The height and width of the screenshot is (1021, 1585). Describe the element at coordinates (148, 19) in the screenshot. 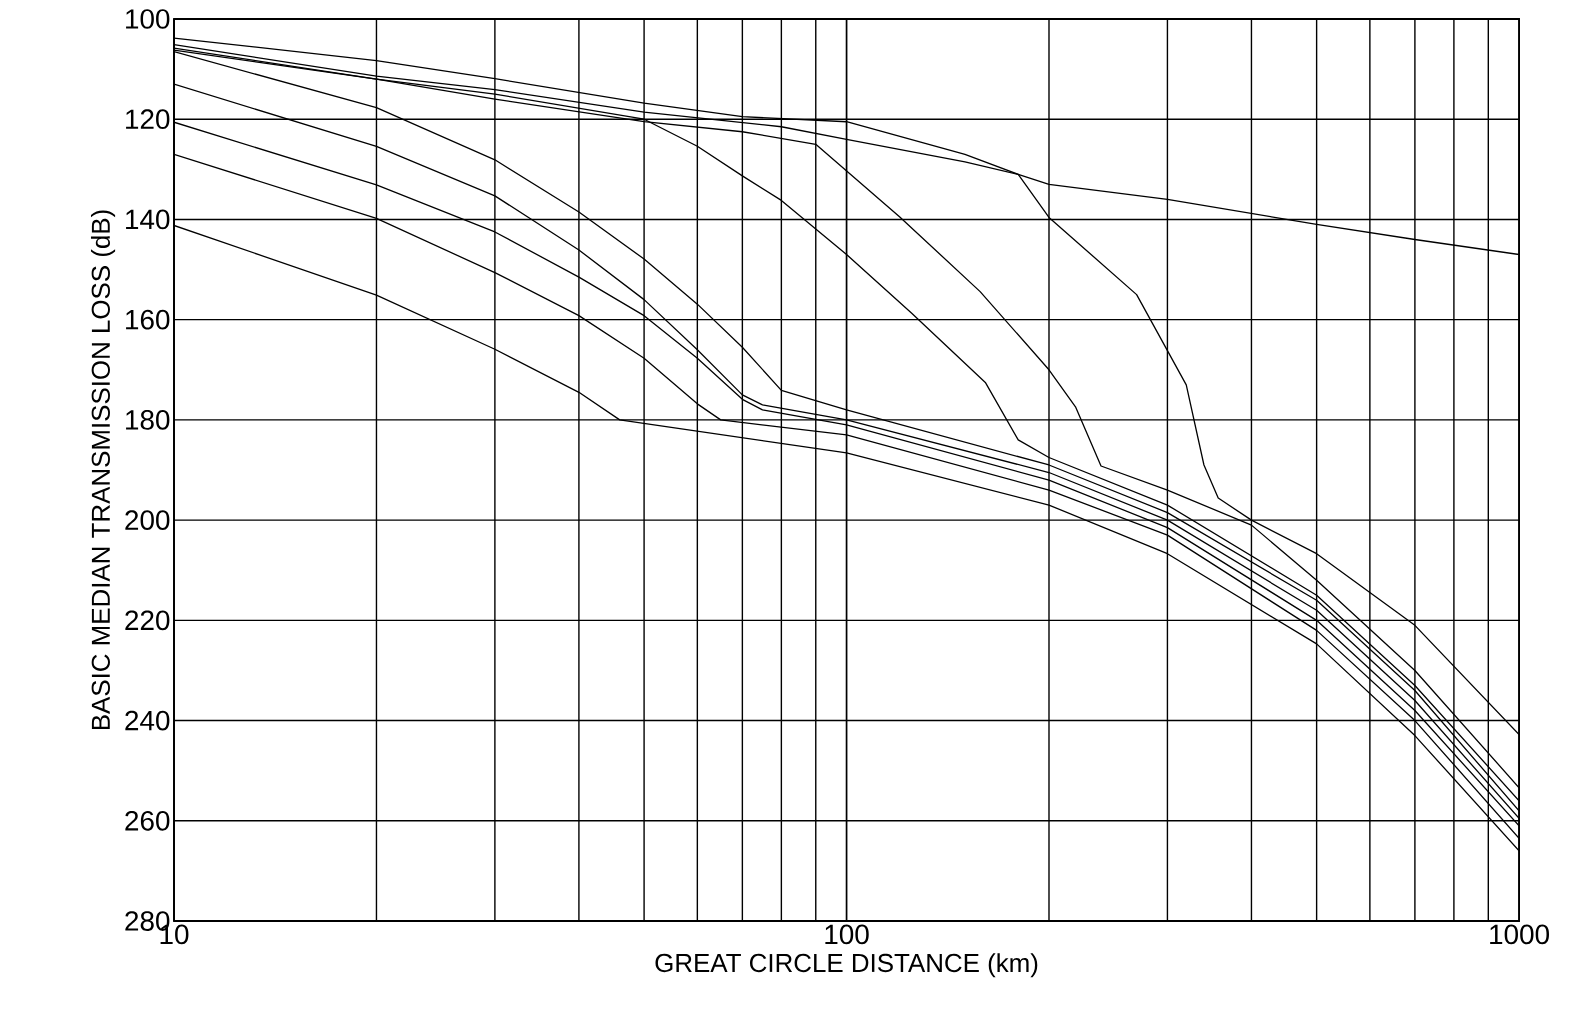

I see `y-tick-label: 100` at that location.